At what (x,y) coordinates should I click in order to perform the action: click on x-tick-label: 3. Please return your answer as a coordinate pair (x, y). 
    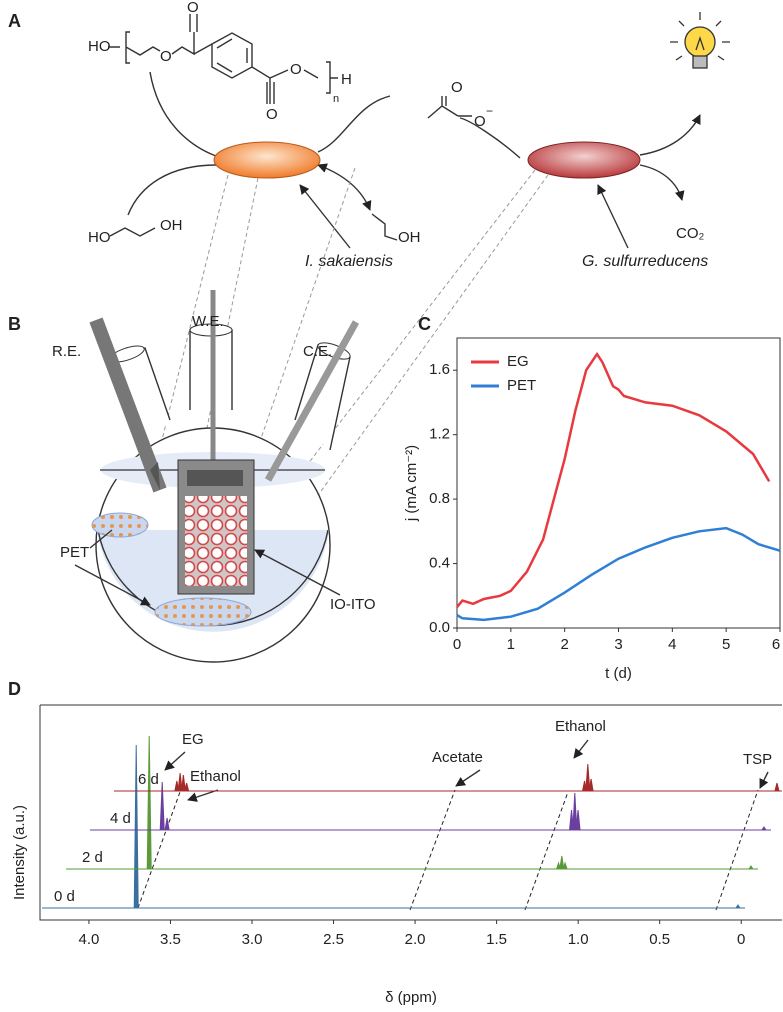
    Looking at the image, I should click on (618, 644).